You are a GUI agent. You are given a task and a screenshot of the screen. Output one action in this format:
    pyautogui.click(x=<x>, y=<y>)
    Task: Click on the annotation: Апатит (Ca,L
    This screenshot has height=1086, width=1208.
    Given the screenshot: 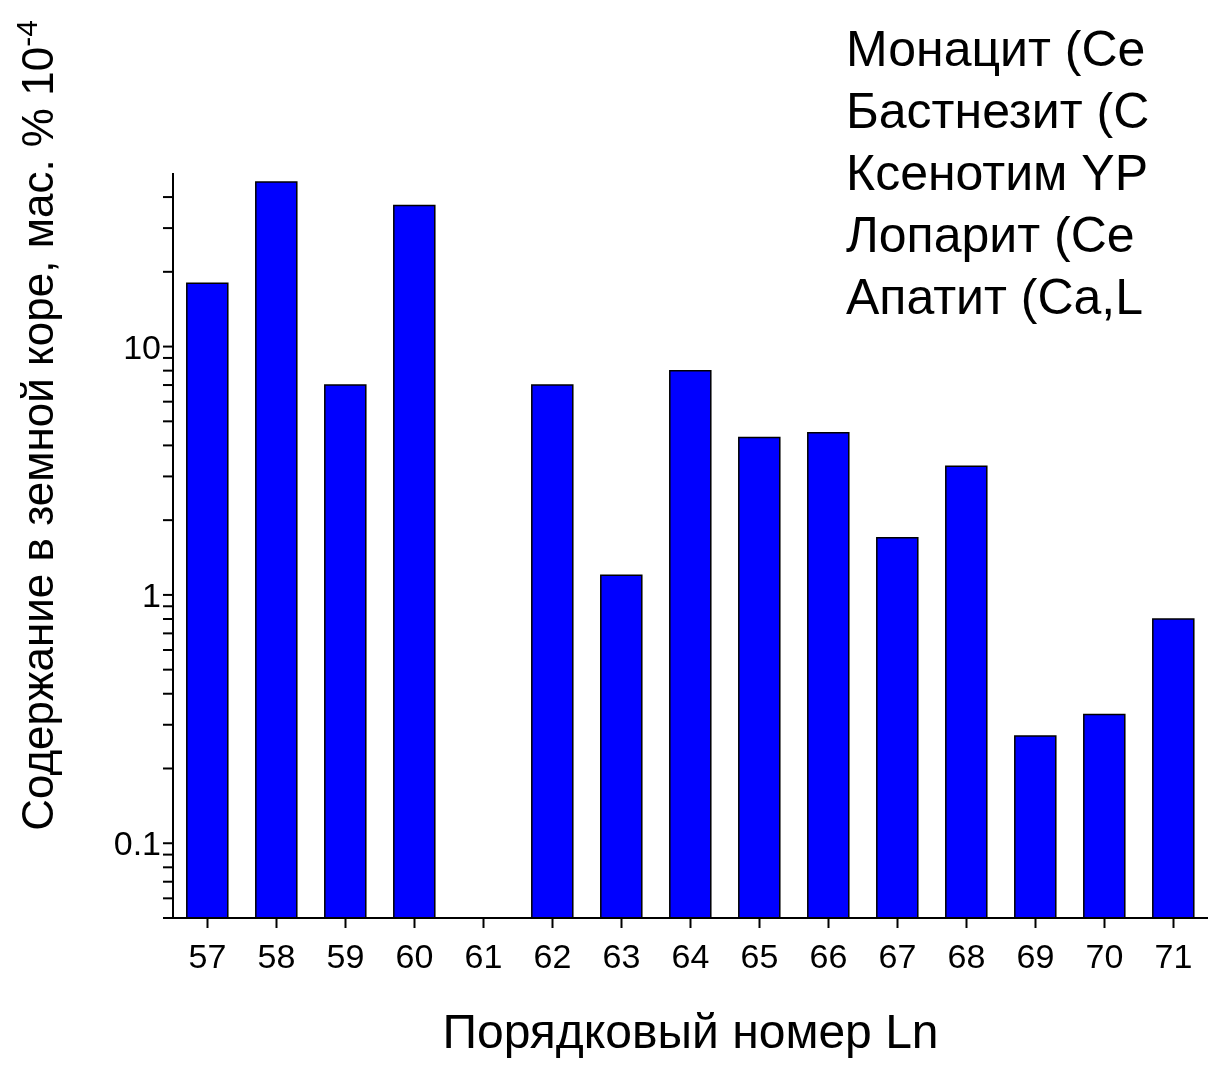 What is the action you would take?
    pyautogui.click(x=995, y=297)
    